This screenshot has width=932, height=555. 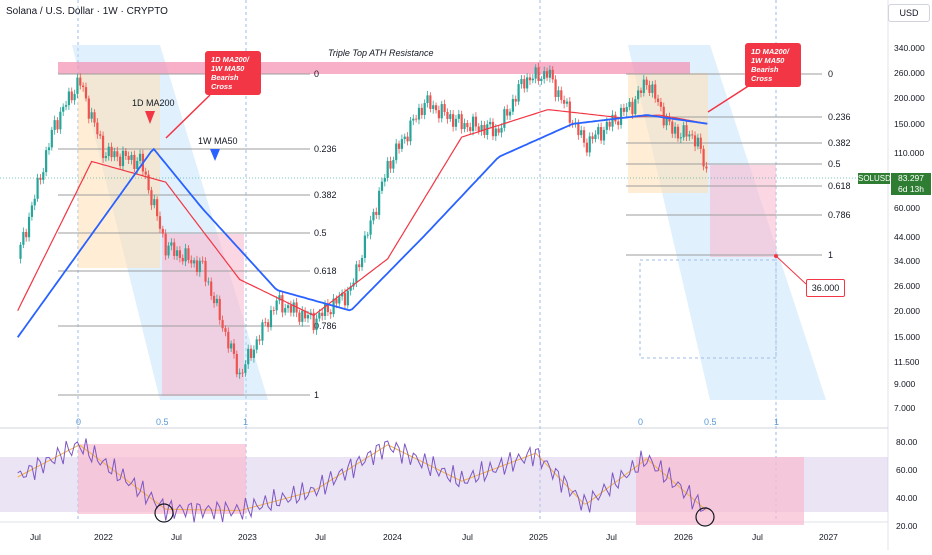 I want to click on fib-labels-left: 0 0.236 0.382 0.5 0.618 0.786 1, so click(x=325, y=234).